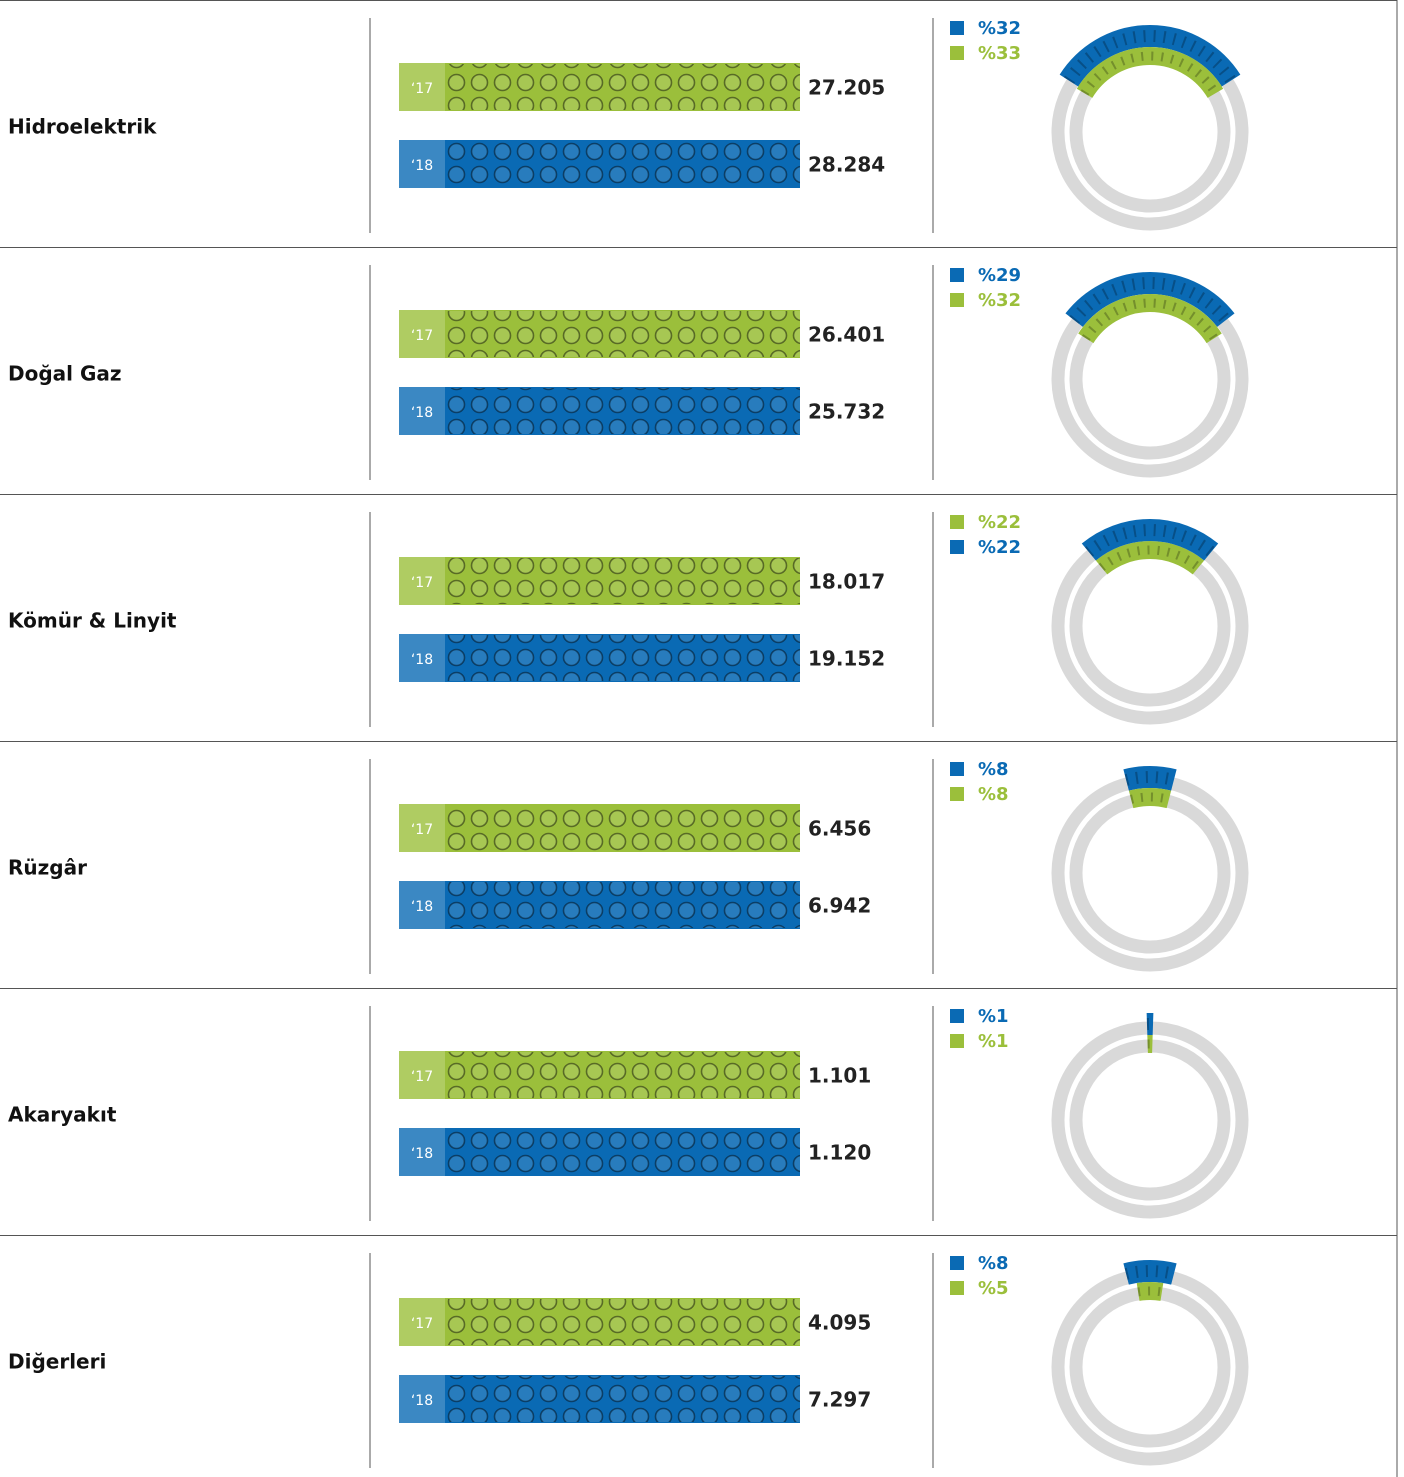 The image size is (1404, 1477). Describe the element at coordinates (846, 165) in the screenshot. I see `bar-value: 28.284` at that location.